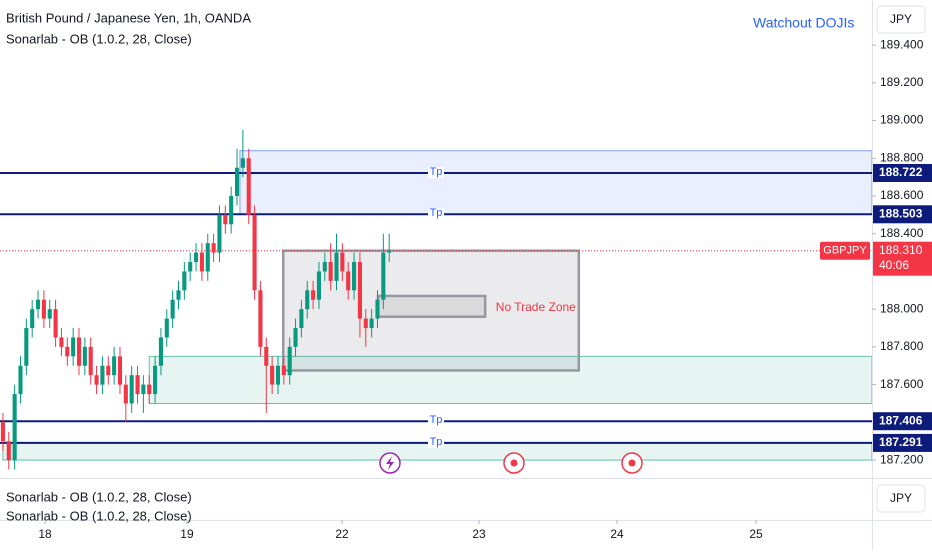  I want to click on countdown-label: 40:06, so click(894, 265).